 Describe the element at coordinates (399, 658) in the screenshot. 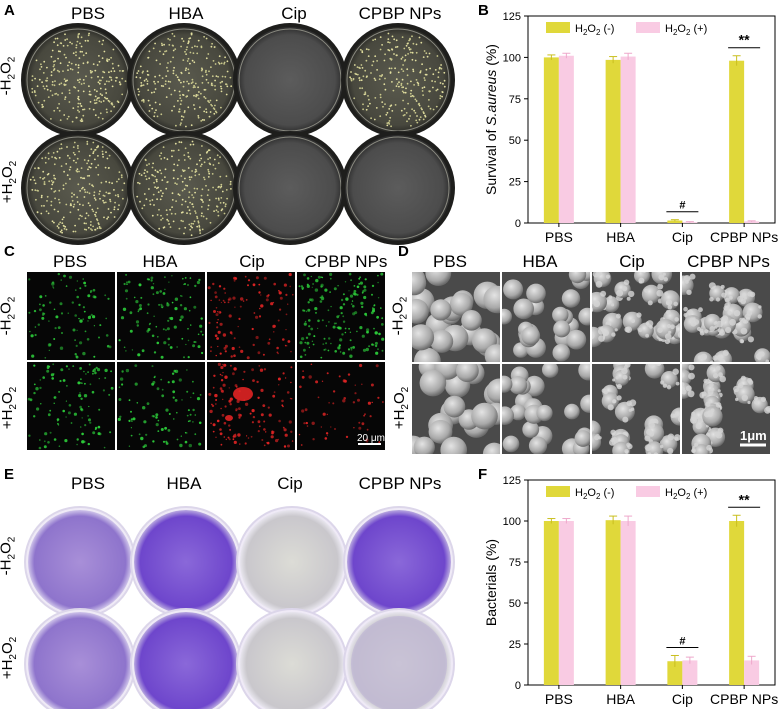

I see `panel-e-dish-plus-cpbp` at that location.